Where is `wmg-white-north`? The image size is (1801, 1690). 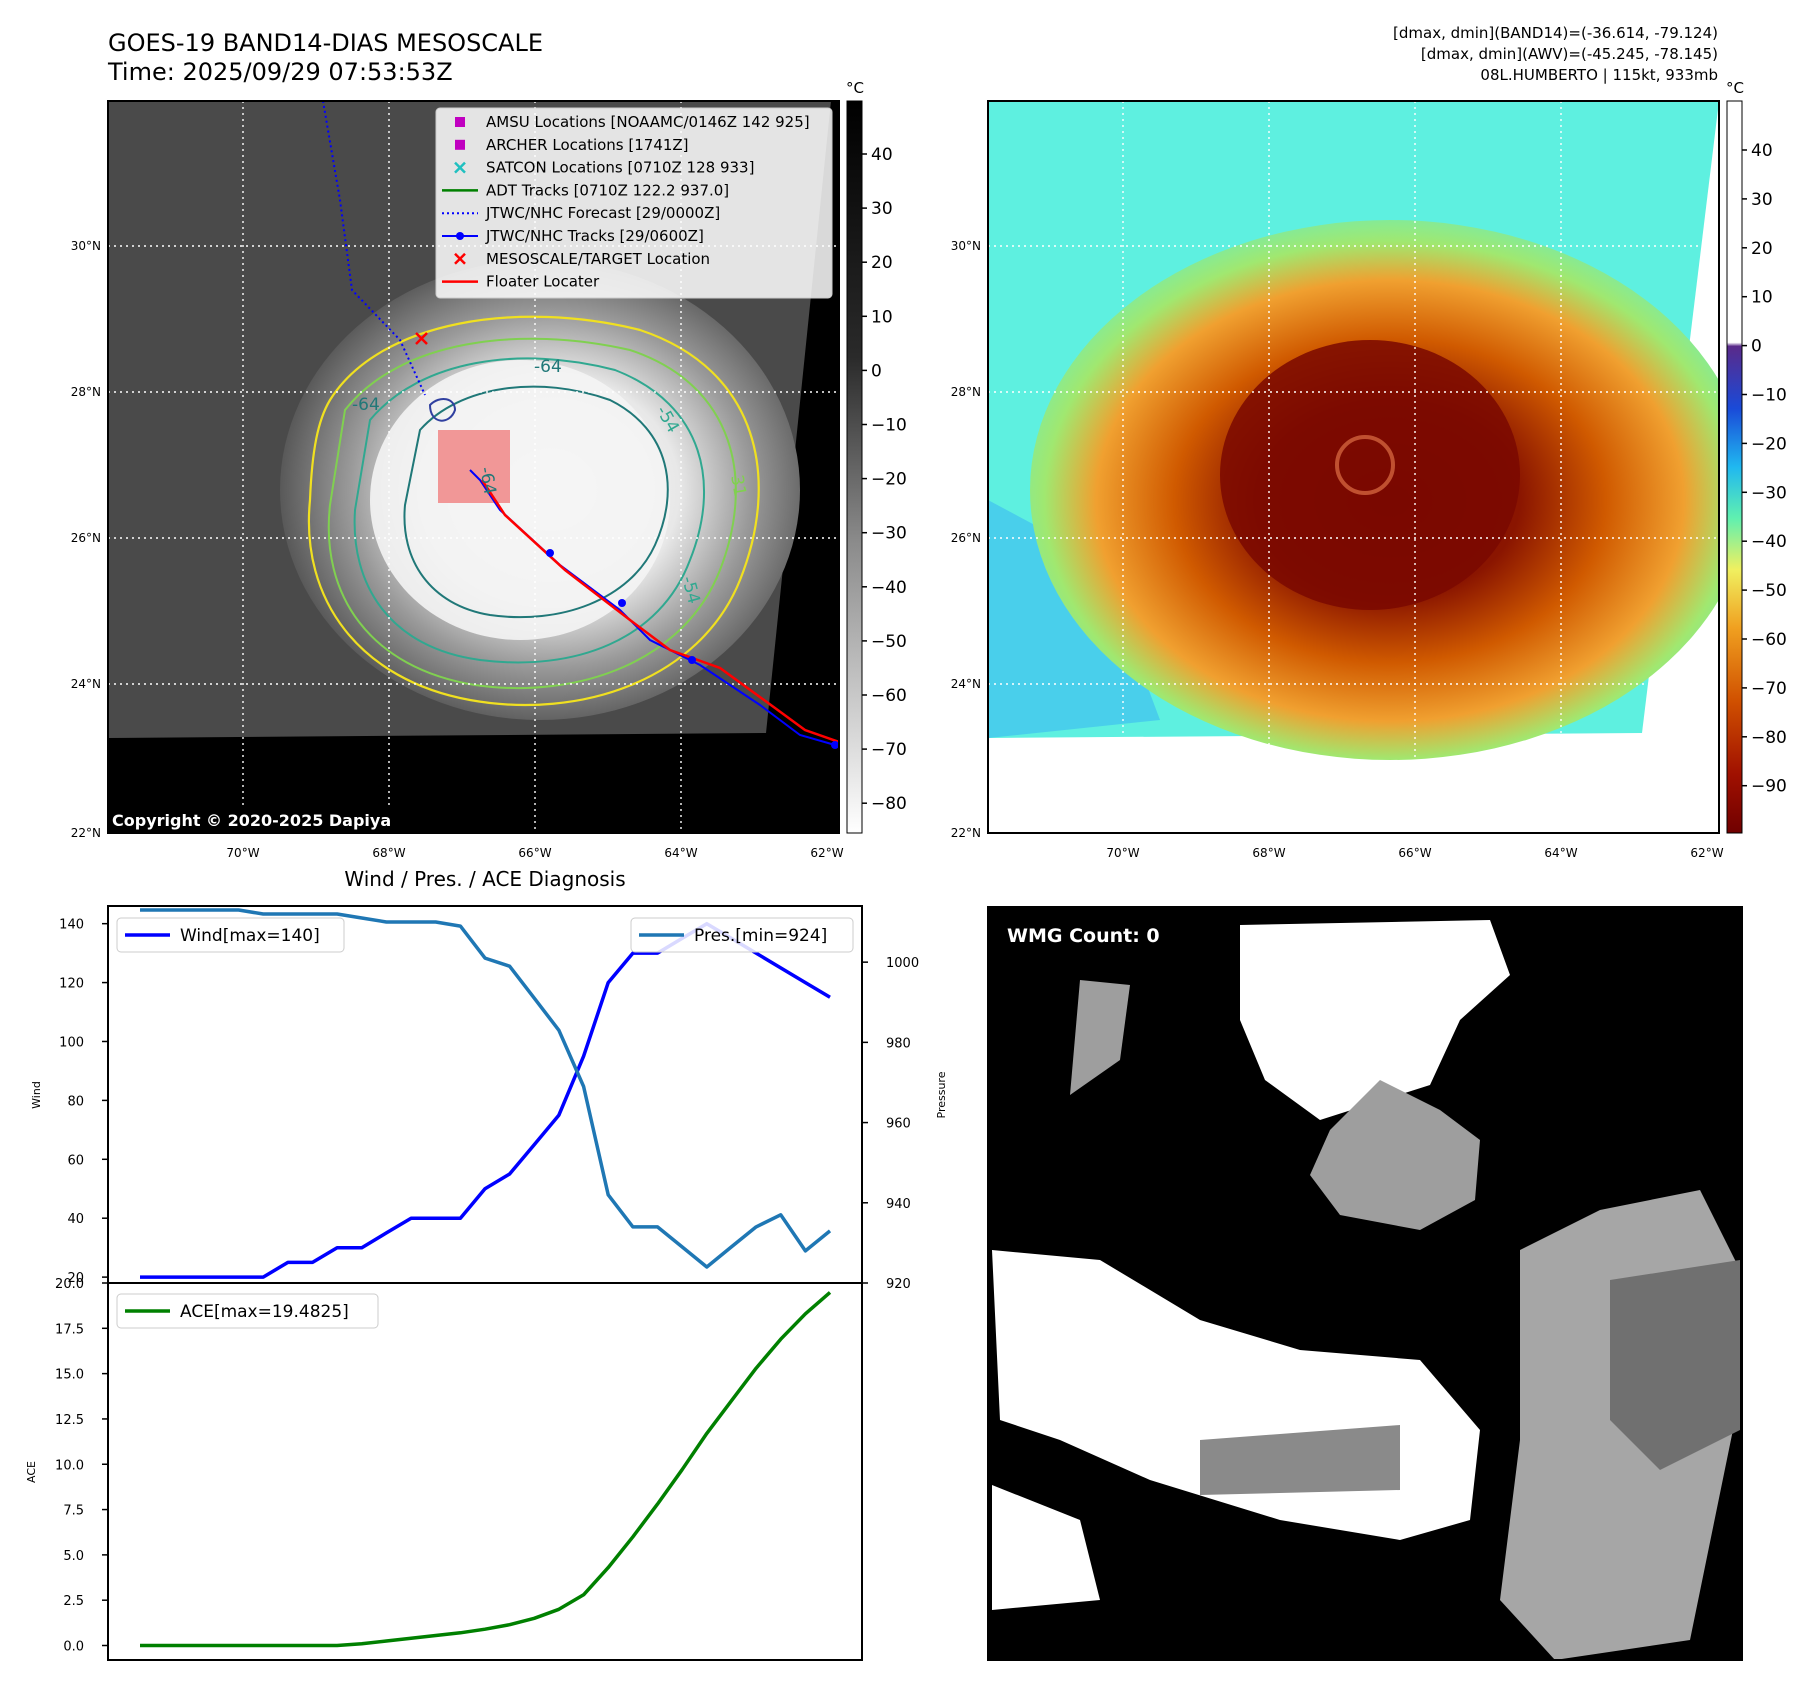 wmg-white-north is located at coordinates (1375, 1020).